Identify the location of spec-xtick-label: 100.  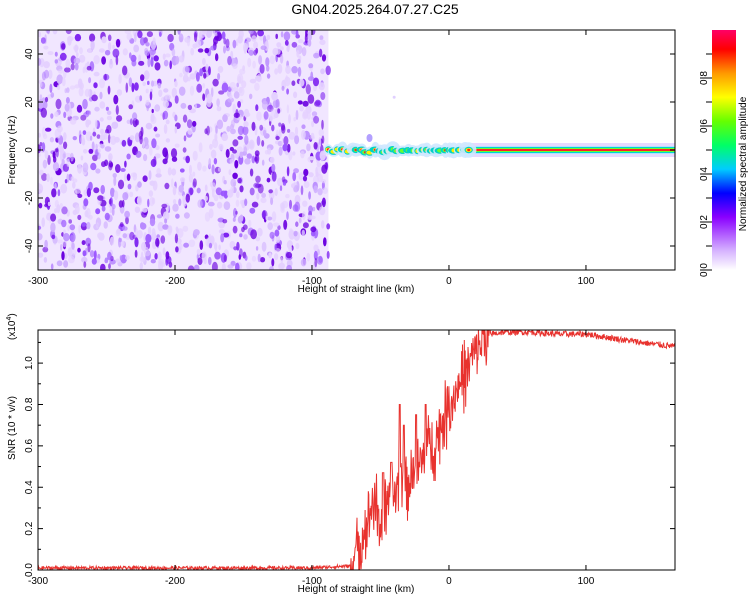
(586, 281).